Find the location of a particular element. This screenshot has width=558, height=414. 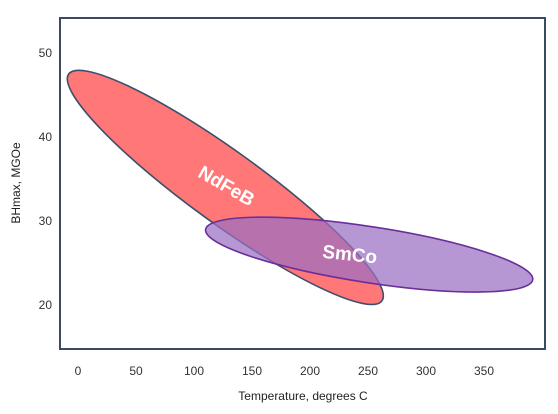

y-tick-label: 40 is located at coordinates (46, 137).